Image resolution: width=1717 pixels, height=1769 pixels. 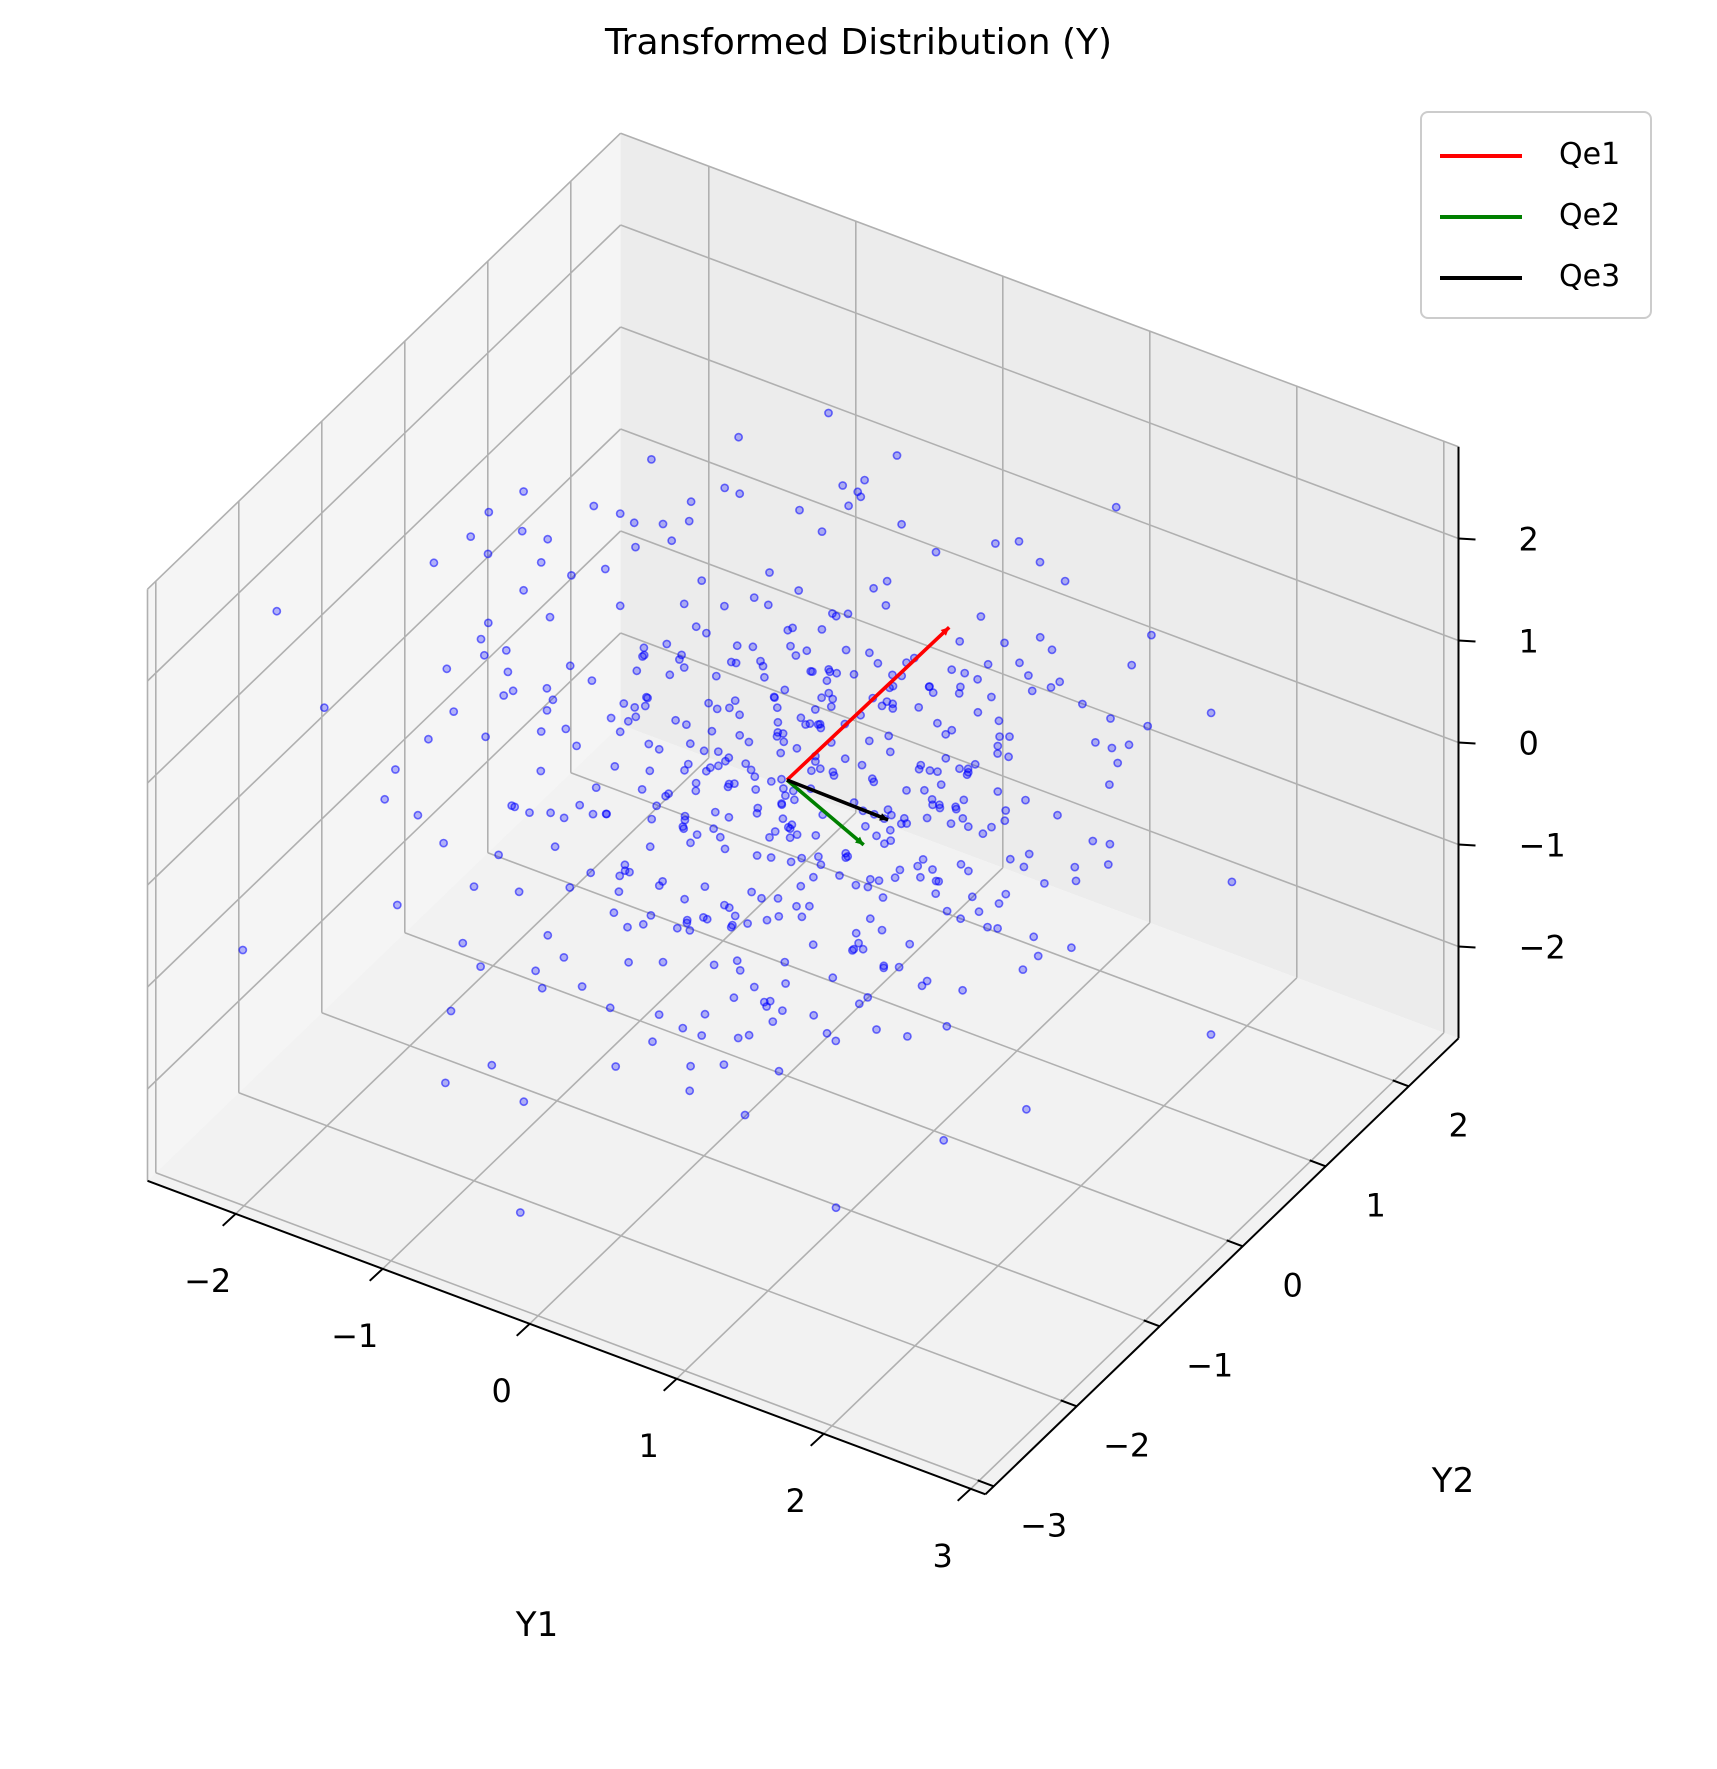 I want to click on y-axis-label: Y2, so click(x=1452, y=1481).